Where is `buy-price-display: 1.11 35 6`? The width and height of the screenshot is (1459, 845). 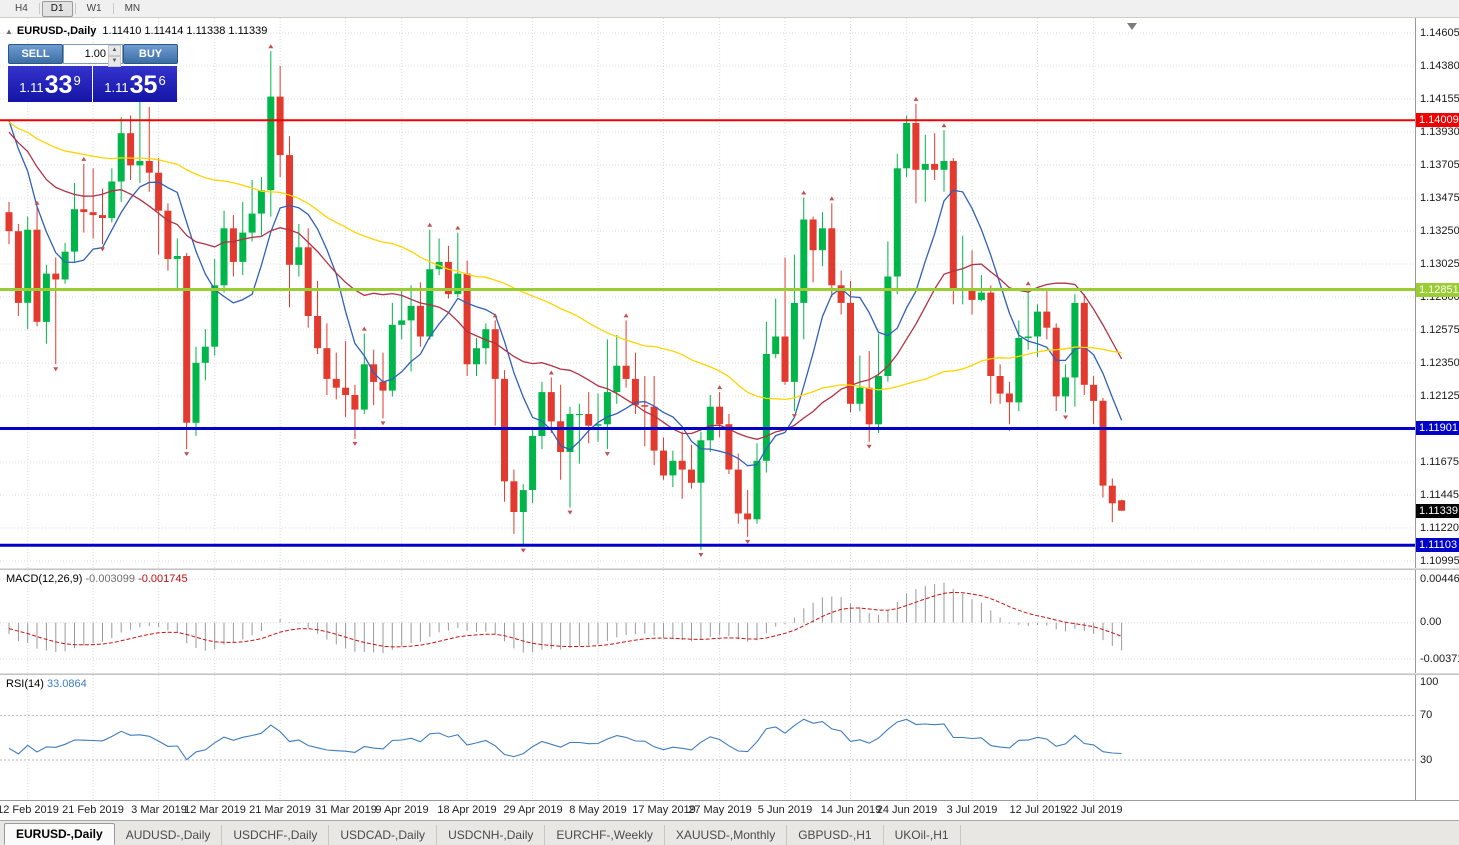 buy-price-display: 1.11 35 6 is located at coordinates (135, 84).